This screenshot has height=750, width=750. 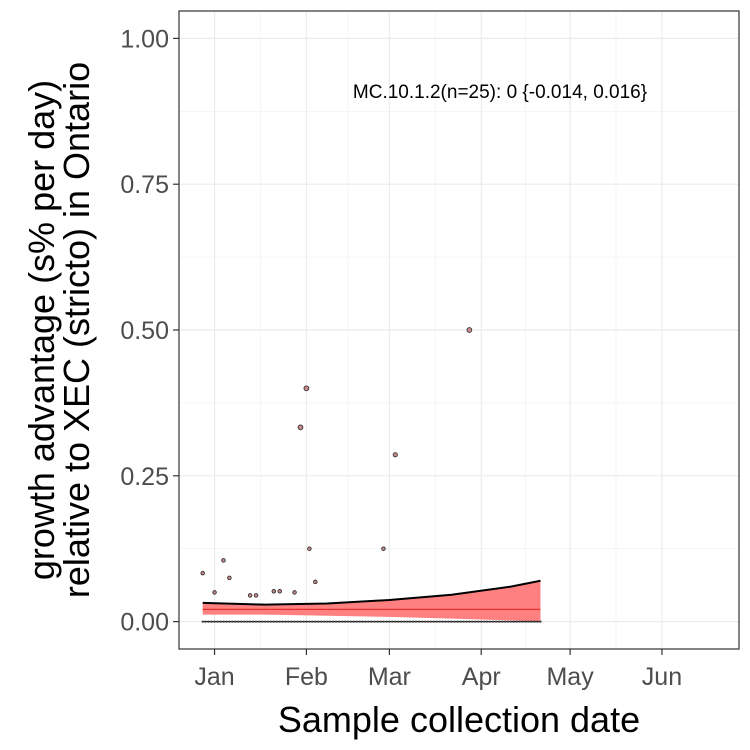 What do you see at coordinates (662, 677) in the screenshot?
I see `x-tick-label: Jun` at bounding box center [662, 677].